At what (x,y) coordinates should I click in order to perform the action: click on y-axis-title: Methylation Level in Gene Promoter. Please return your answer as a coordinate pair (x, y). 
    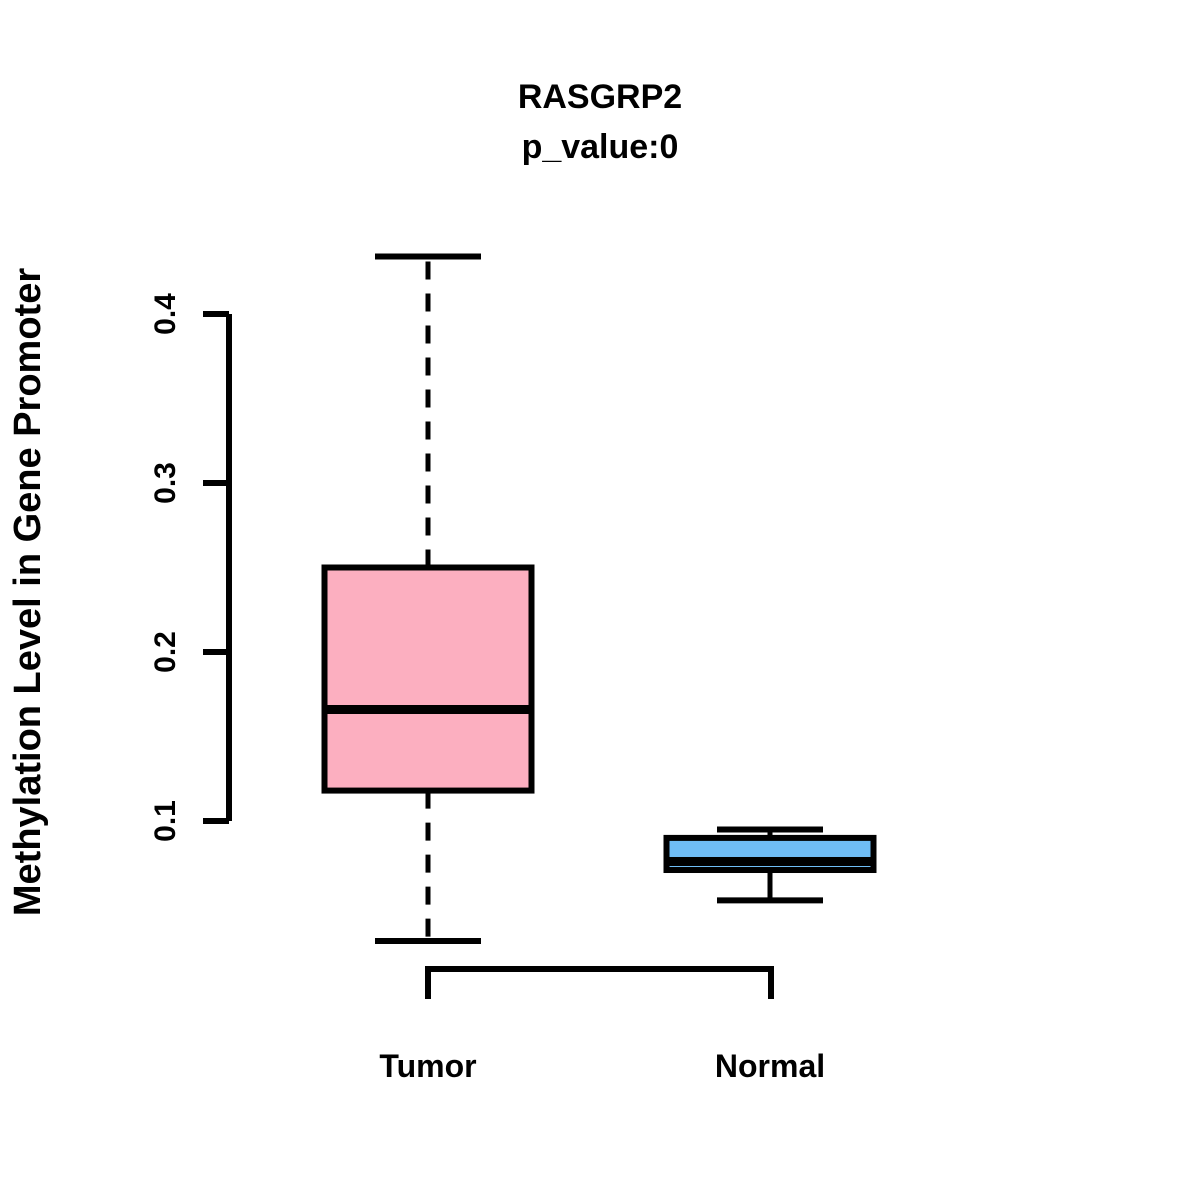
    Looking at the image, I should click on (28, 592).